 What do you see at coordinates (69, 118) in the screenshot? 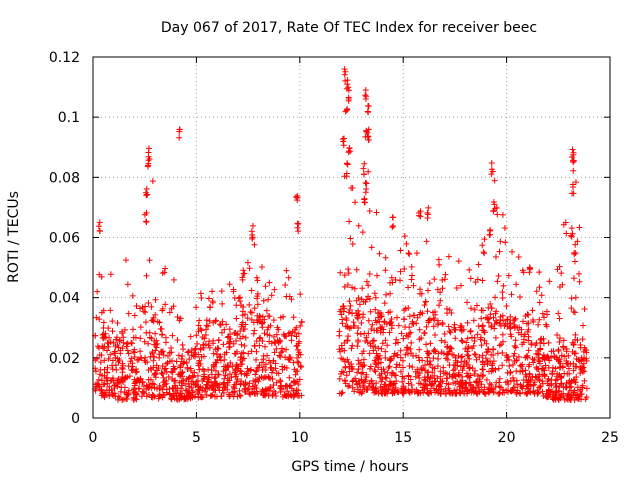
I see `y-tick-label: 0.1` at bounding box center [69, 118].